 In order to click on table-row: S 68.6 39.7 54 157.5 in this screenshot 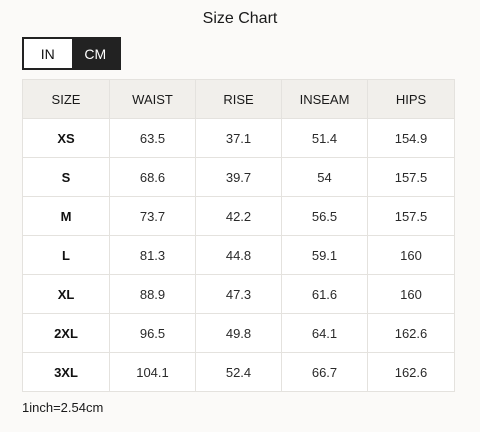, I will do `click(238, 177)`.